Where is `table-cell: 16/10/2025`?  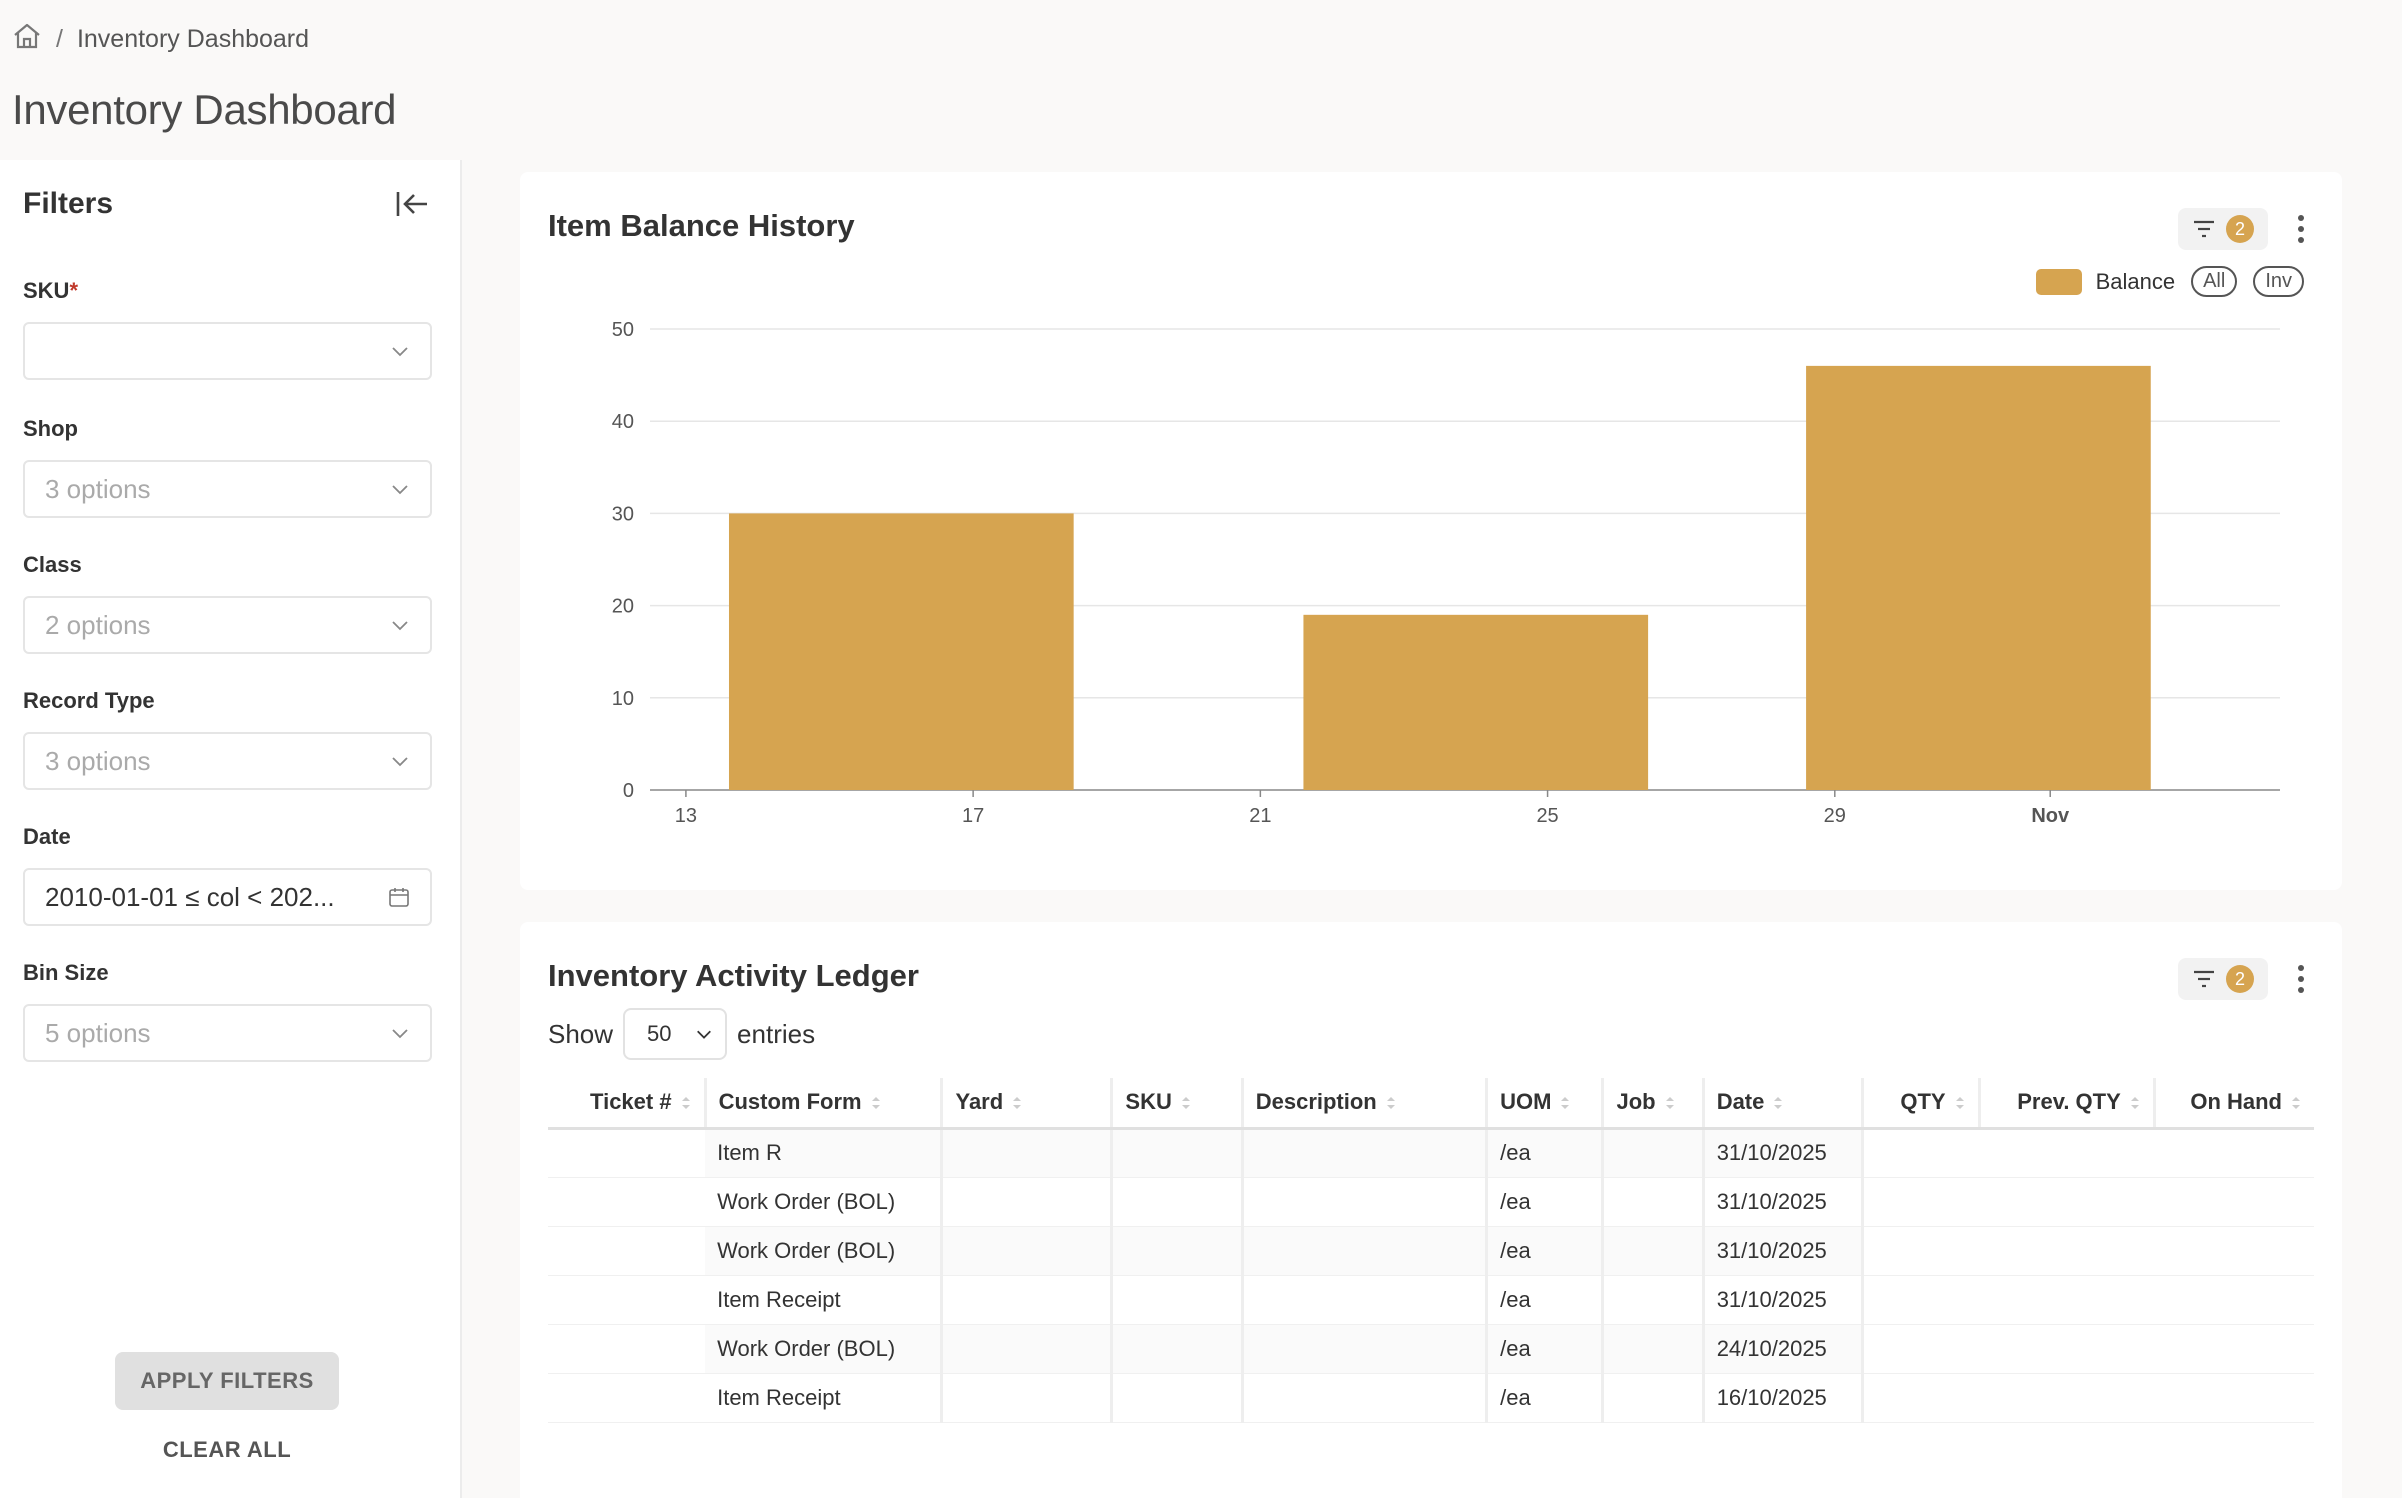
table-cell: 16/10/2025 is located at coordinates (1784, 1398).